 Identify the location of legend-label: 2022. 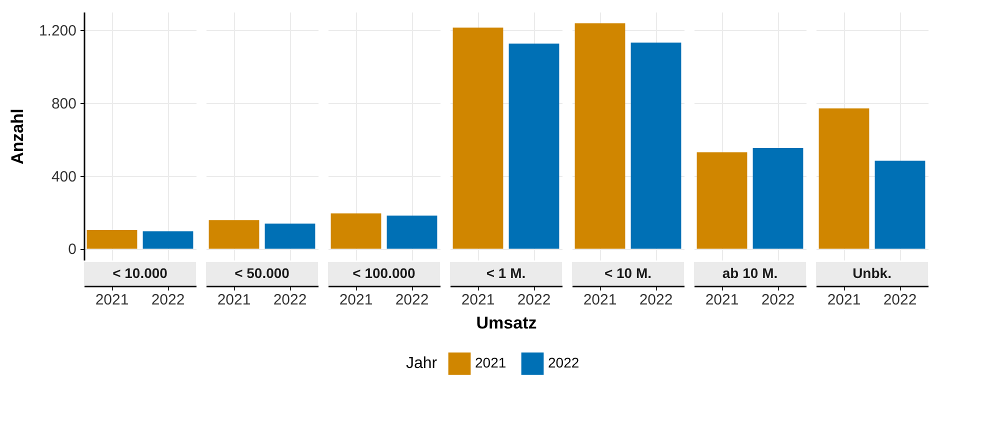
(564, 362).